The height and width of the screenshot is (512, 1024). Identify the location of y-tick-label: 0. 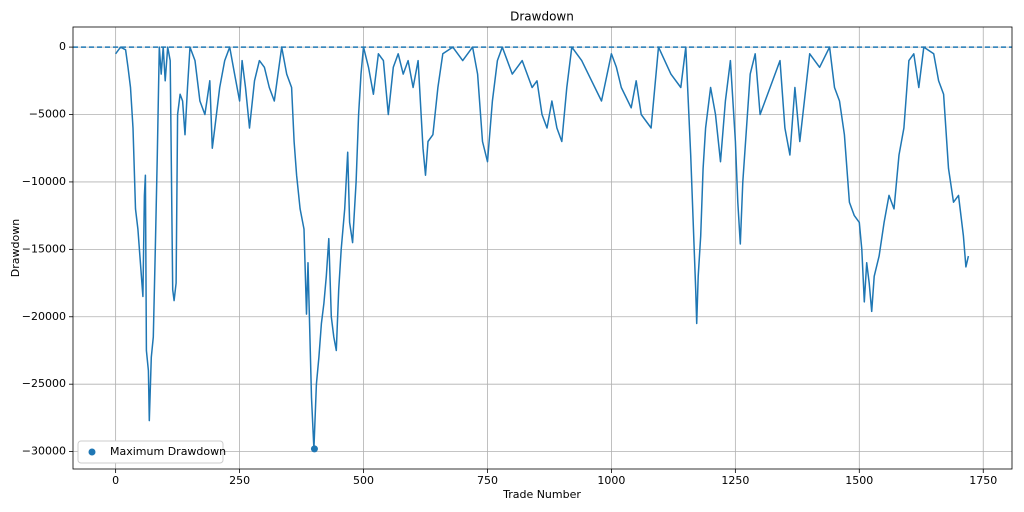
(62, 46).